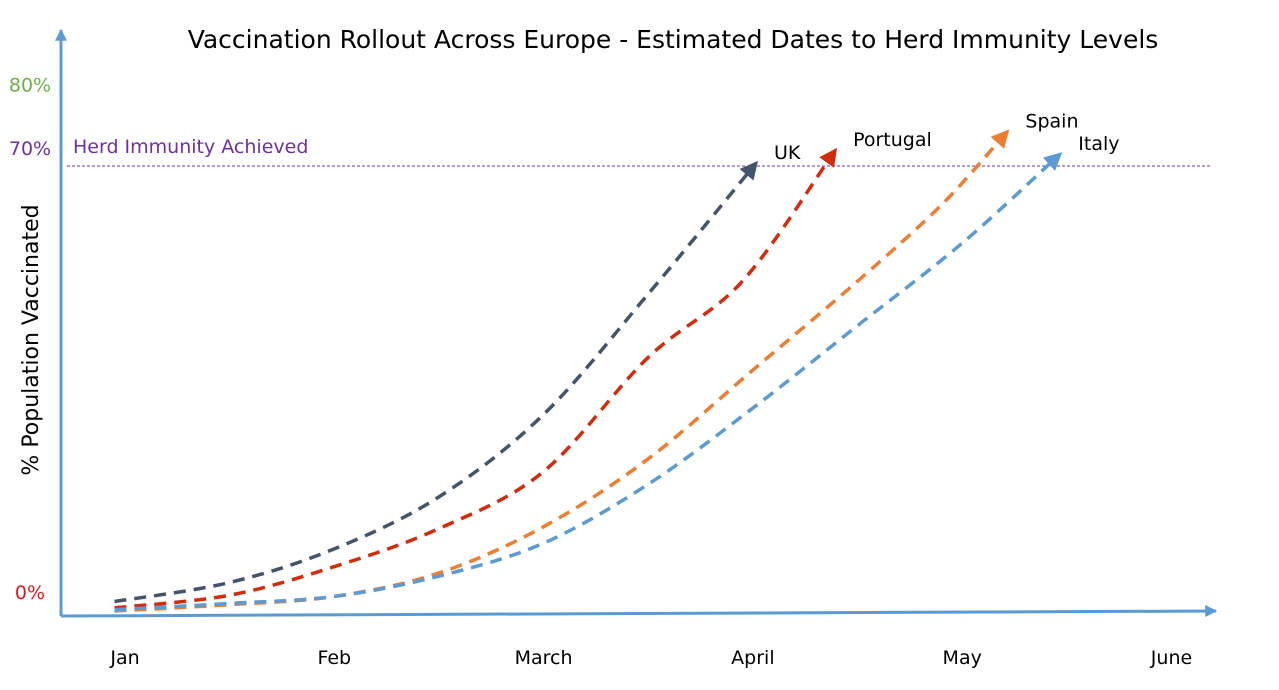 The image size is (1279, 690). I want to click on x-tick-label: June, so click(1171, 658).